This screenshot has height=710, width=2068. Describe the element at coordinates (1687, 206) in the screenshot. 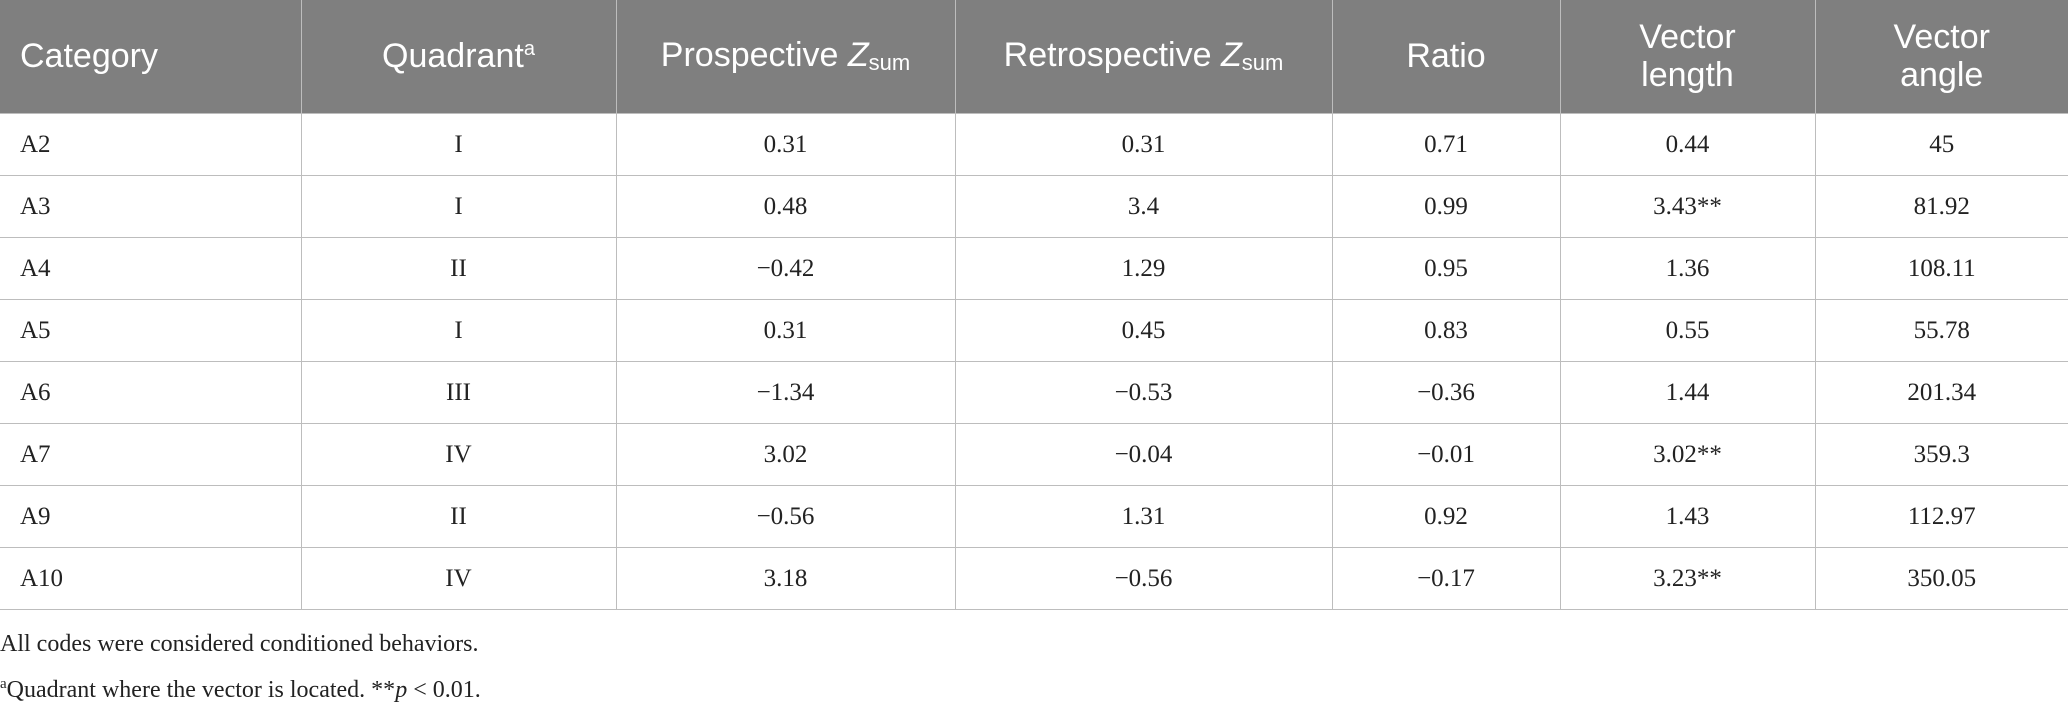

I see `table-cell: 3.43**` at that location.